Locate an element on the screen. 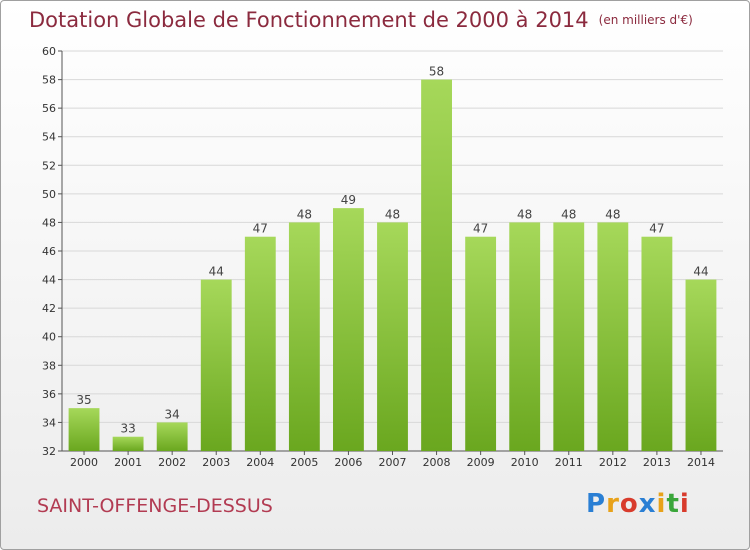 This screenshot has width=750, height=550. x-tick-label: 2008 is located at coordinates (437, 462).